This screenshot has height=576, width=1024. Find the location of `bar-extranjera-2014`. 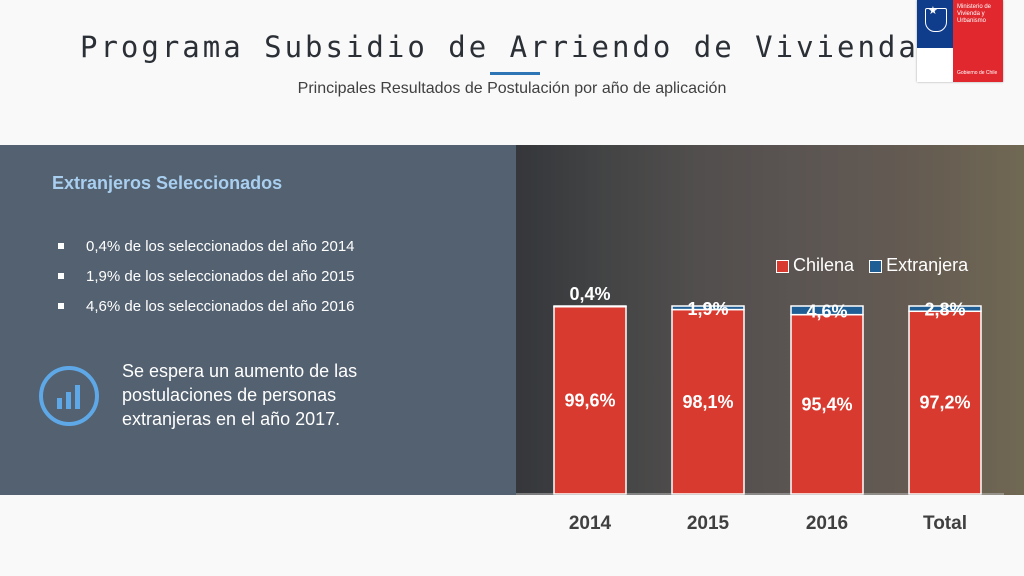

bar-extranjera-2014 is located at coordinates (590, 306).